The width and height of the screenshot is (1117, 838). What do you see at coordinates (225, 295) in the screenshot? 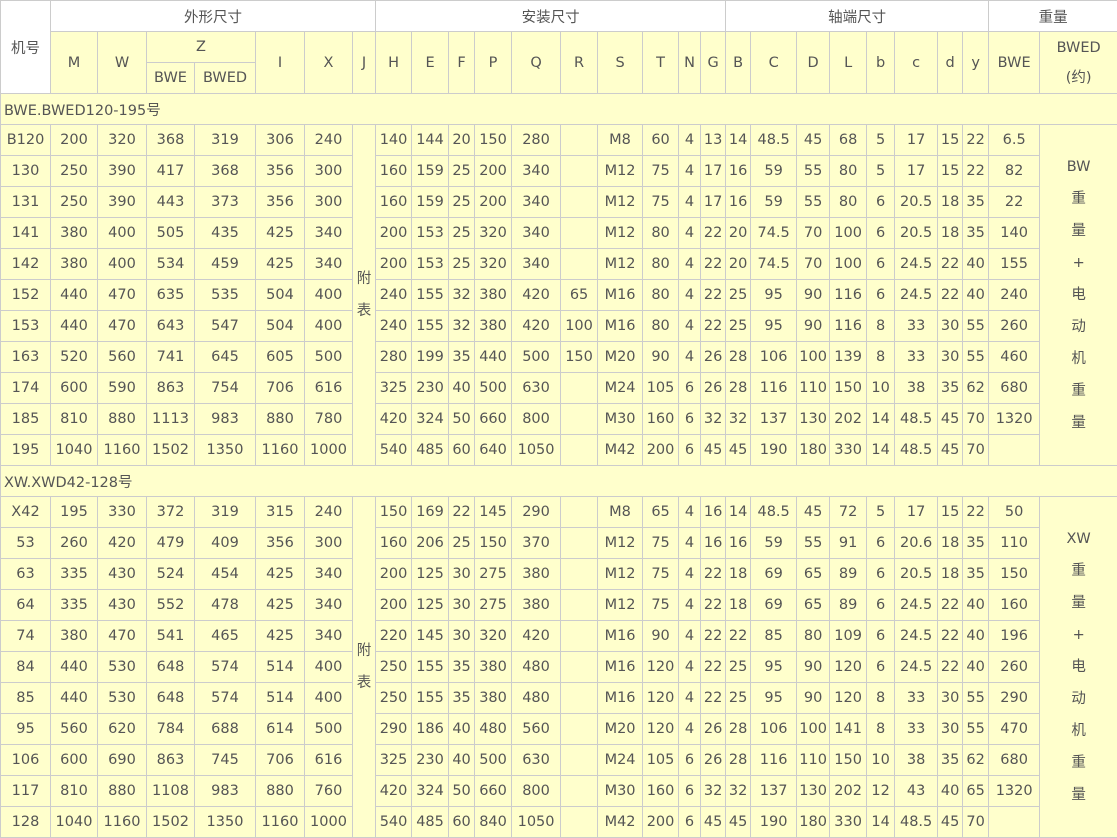
I see `value-cell: 535` at bounding box center [225, 295].